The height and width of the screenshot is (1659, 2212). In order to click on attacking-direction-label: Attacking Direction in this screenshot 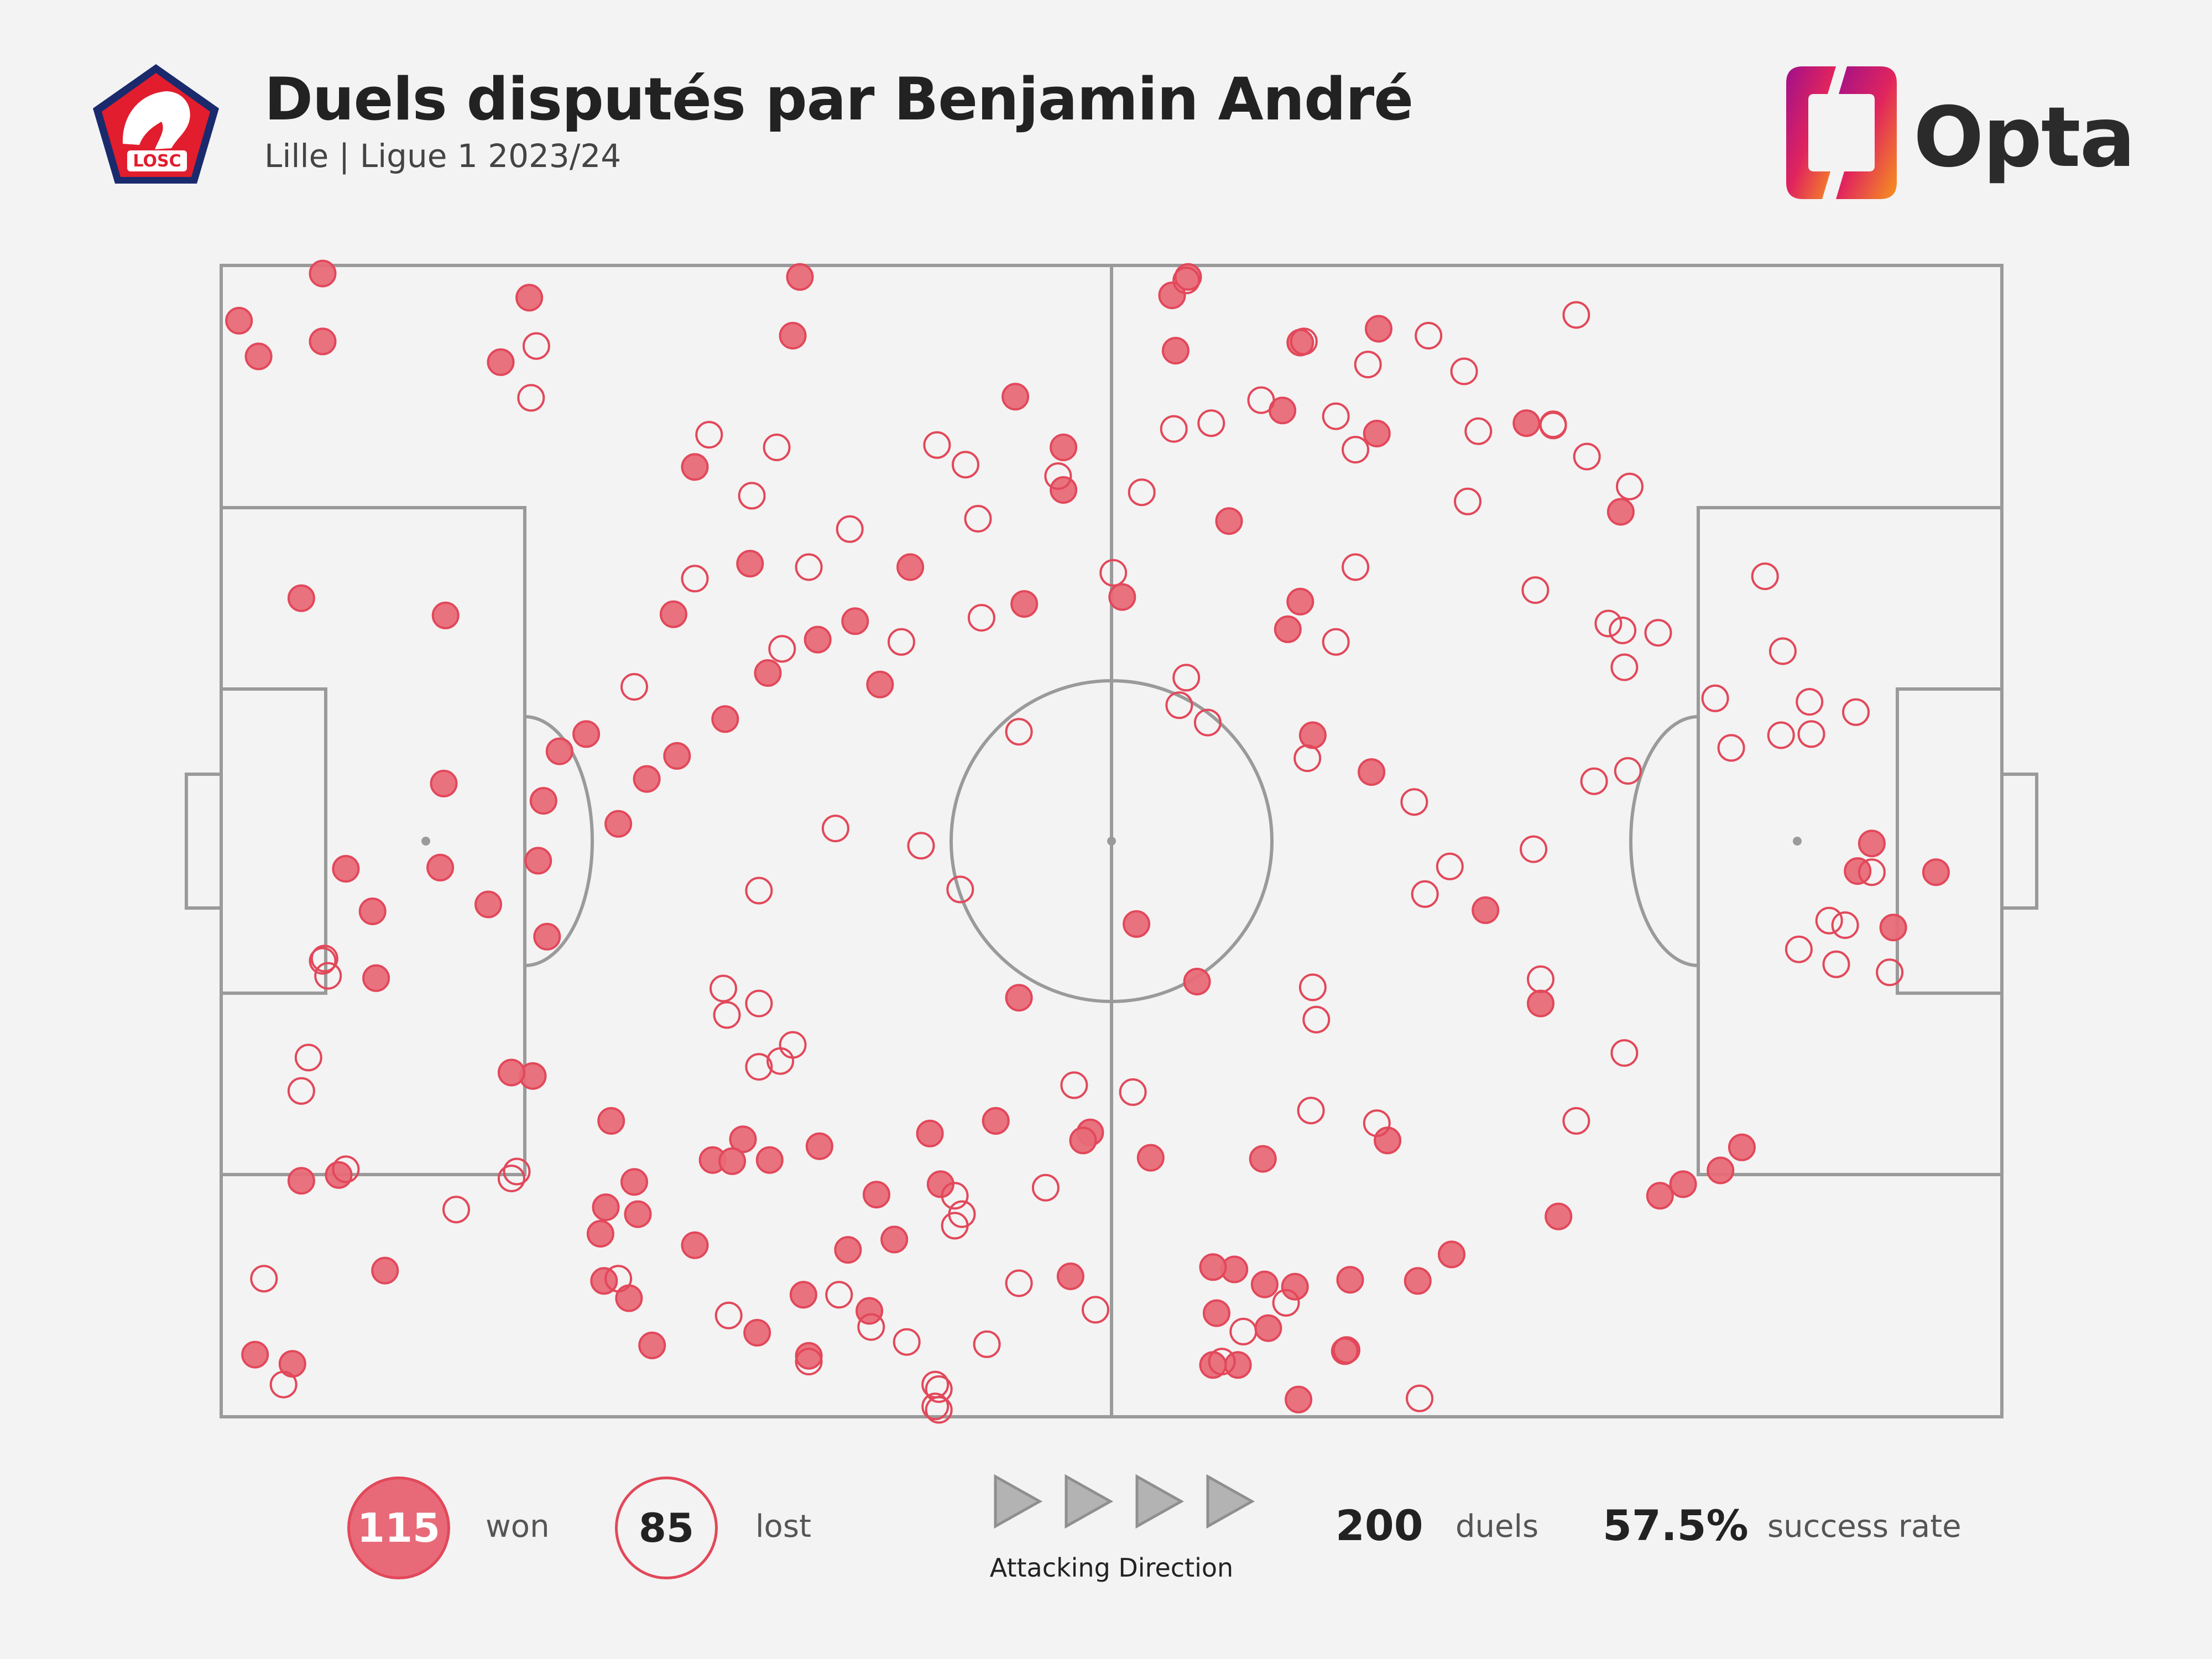, I will do `click(1112, 1568)`.